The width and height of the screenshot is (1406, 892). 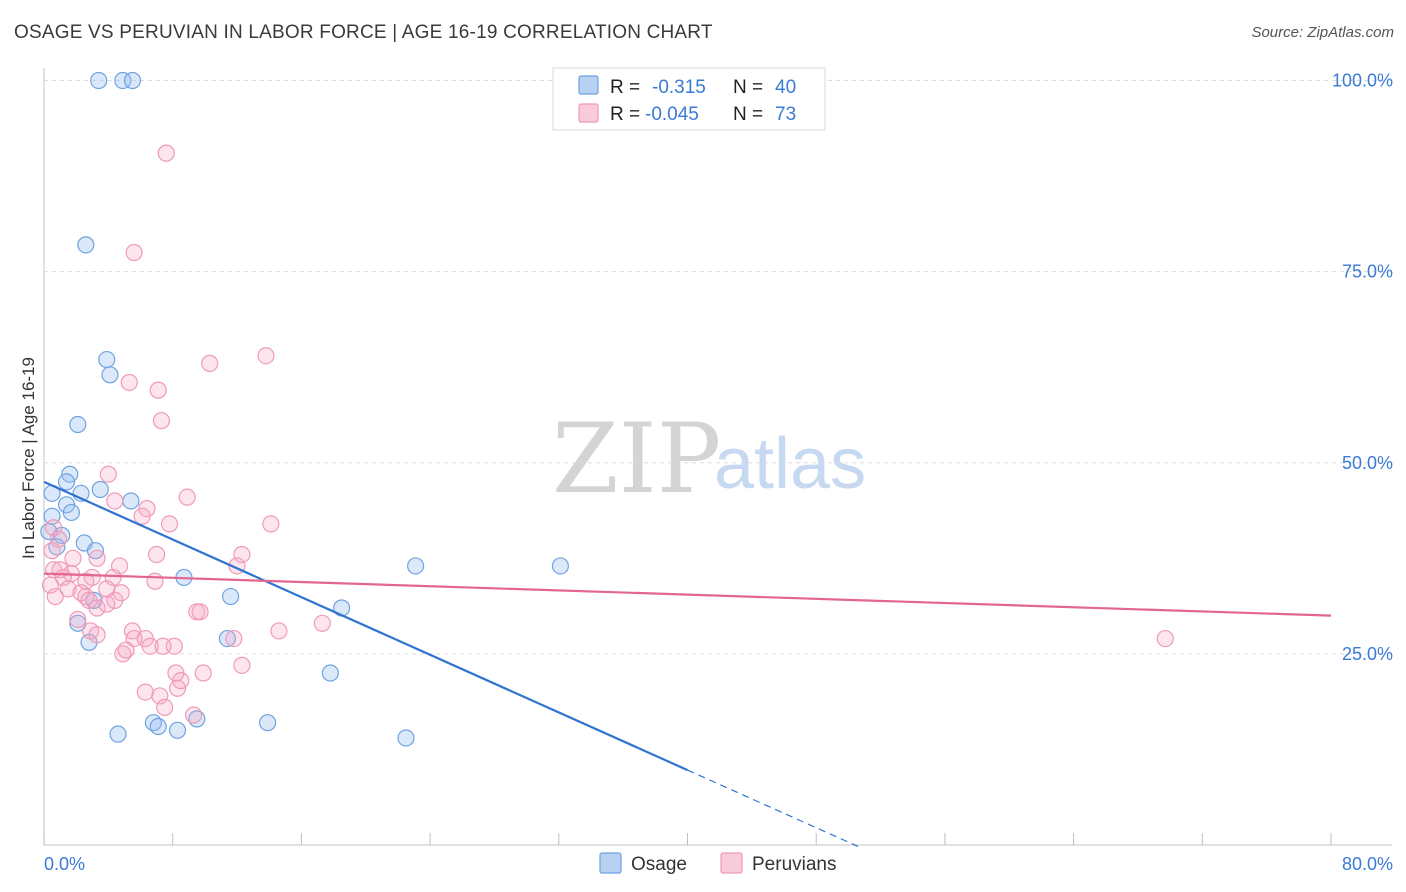 I want to click on y-axis-title: In Labor Force | Age 16-19, so click(x=28, y=458).